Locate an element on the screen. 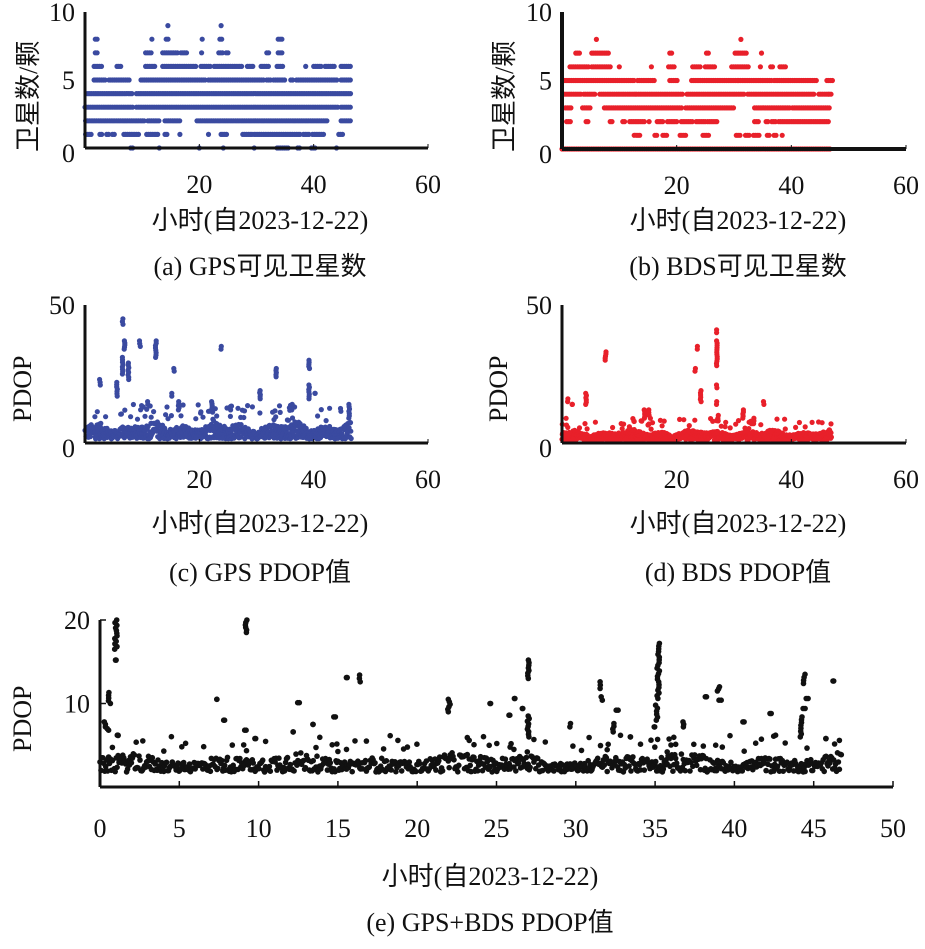 The height and width of the screenshot is (949, 925). y-tick-label: 0 is located at coordinates (68, 153).